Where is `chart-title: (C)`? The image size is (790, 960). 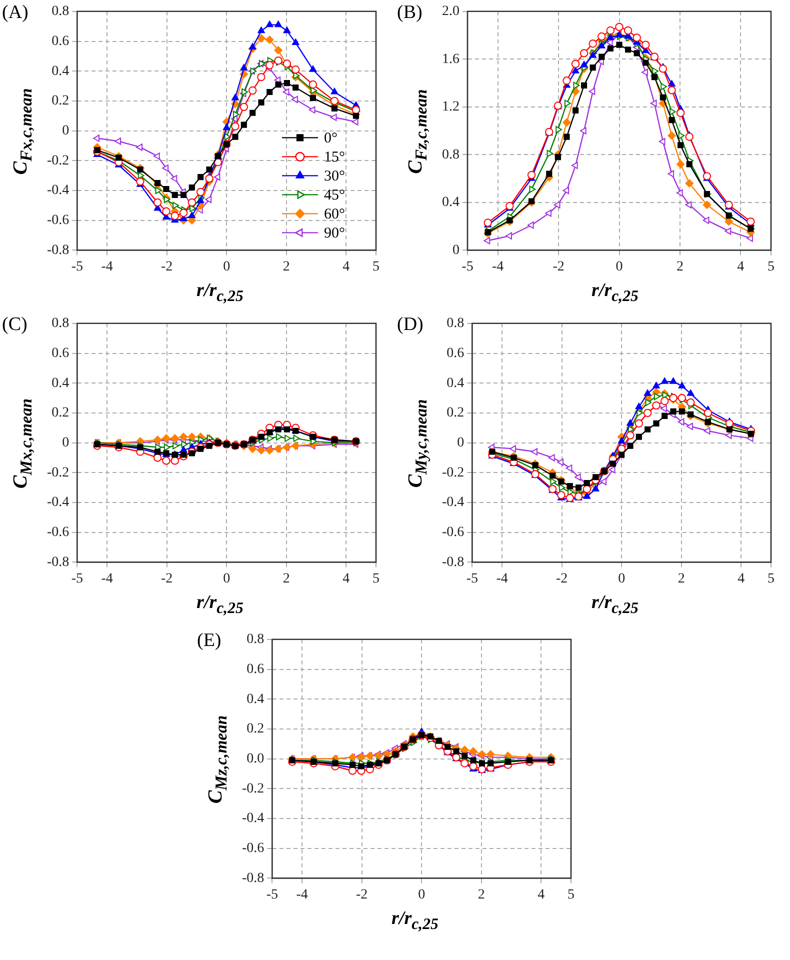
chart-title: (C) is located at coordinates (15, 325).